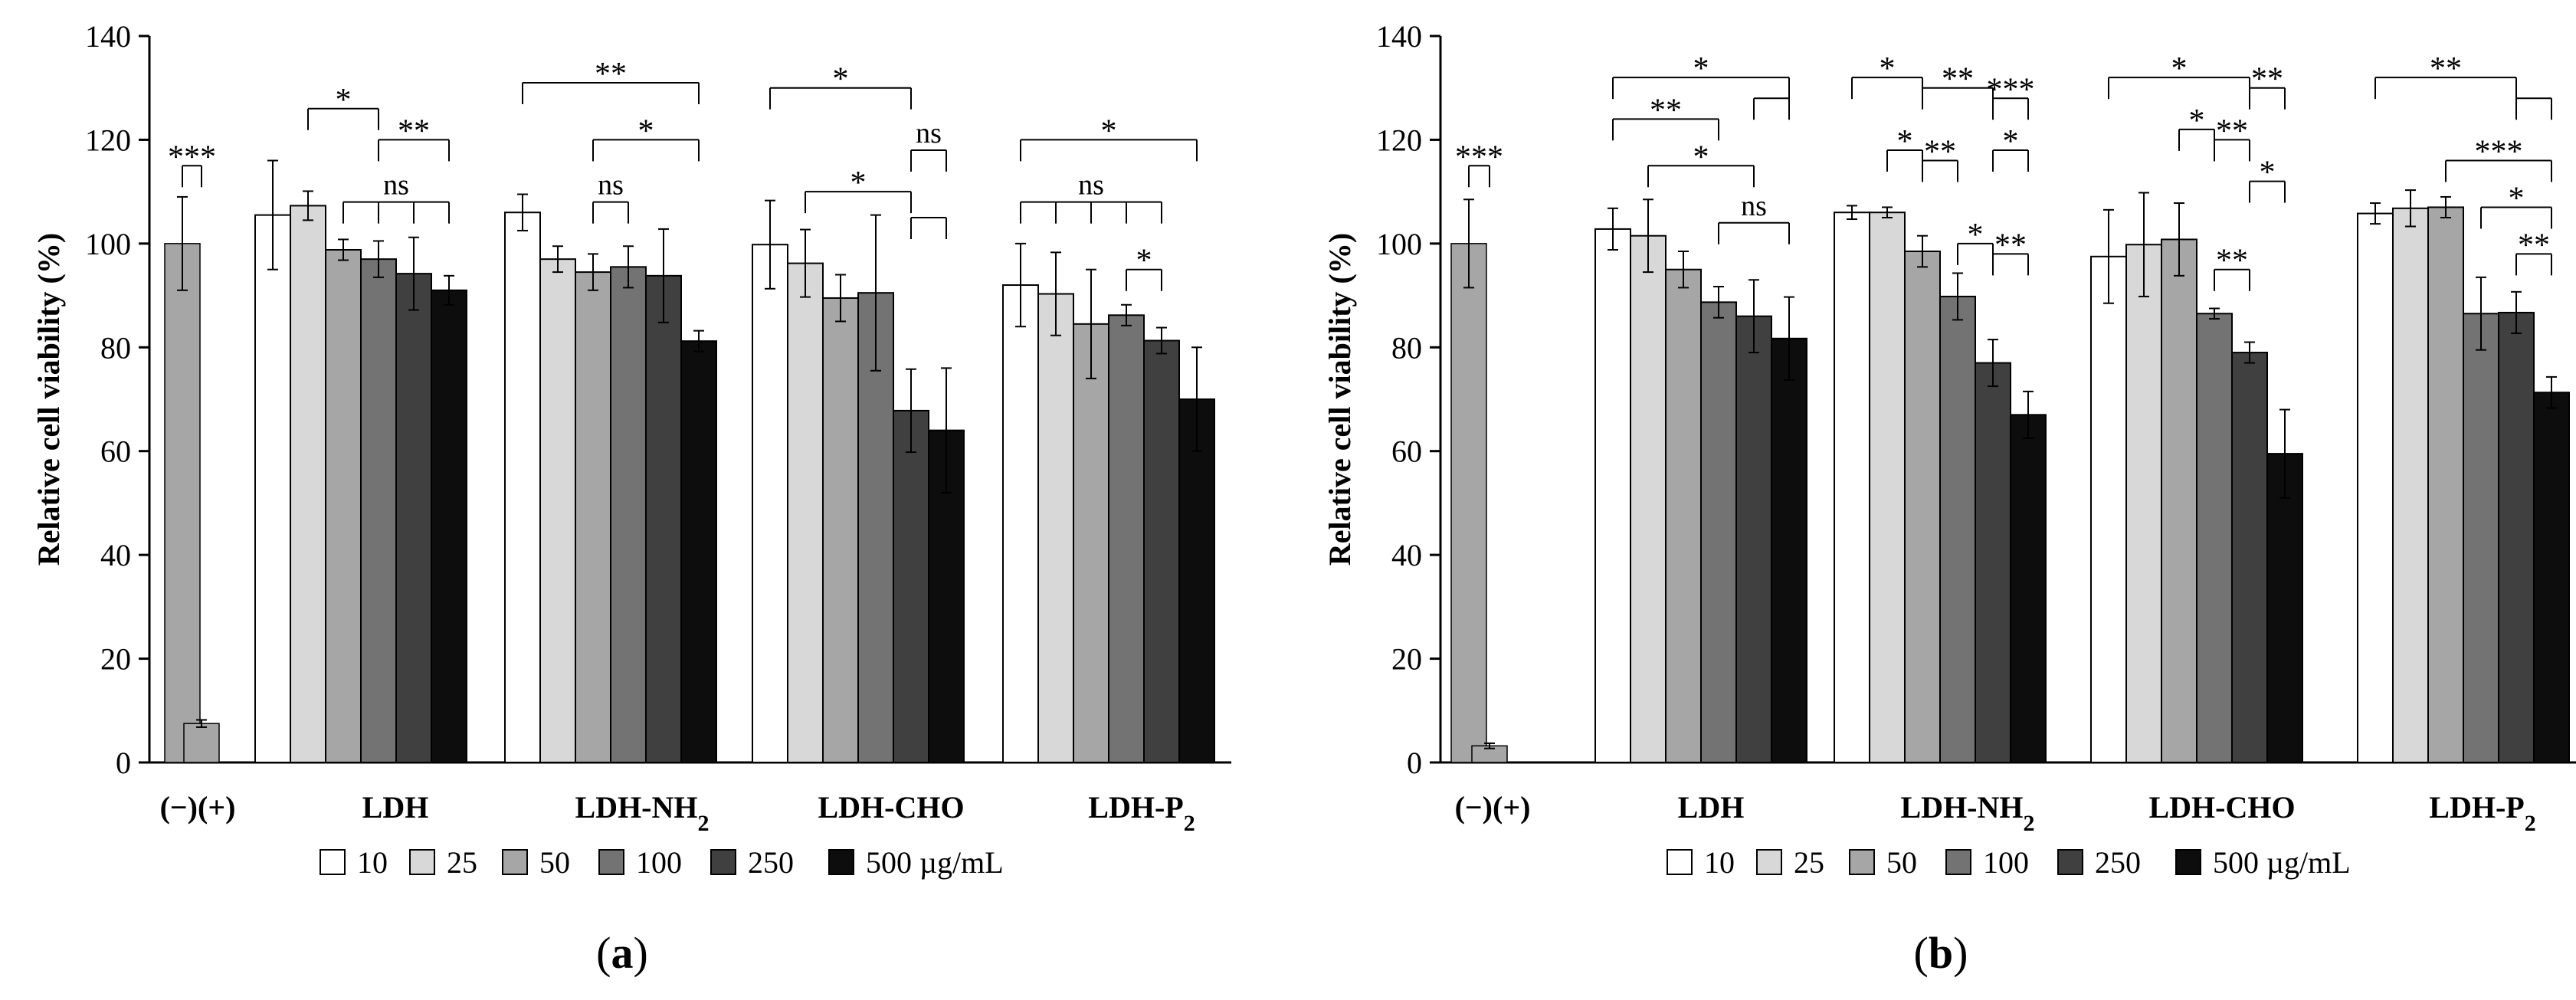 This screenshot has height=1000, width=2576. I want to click on group-label-subscript: 2, so click(1189, 823).